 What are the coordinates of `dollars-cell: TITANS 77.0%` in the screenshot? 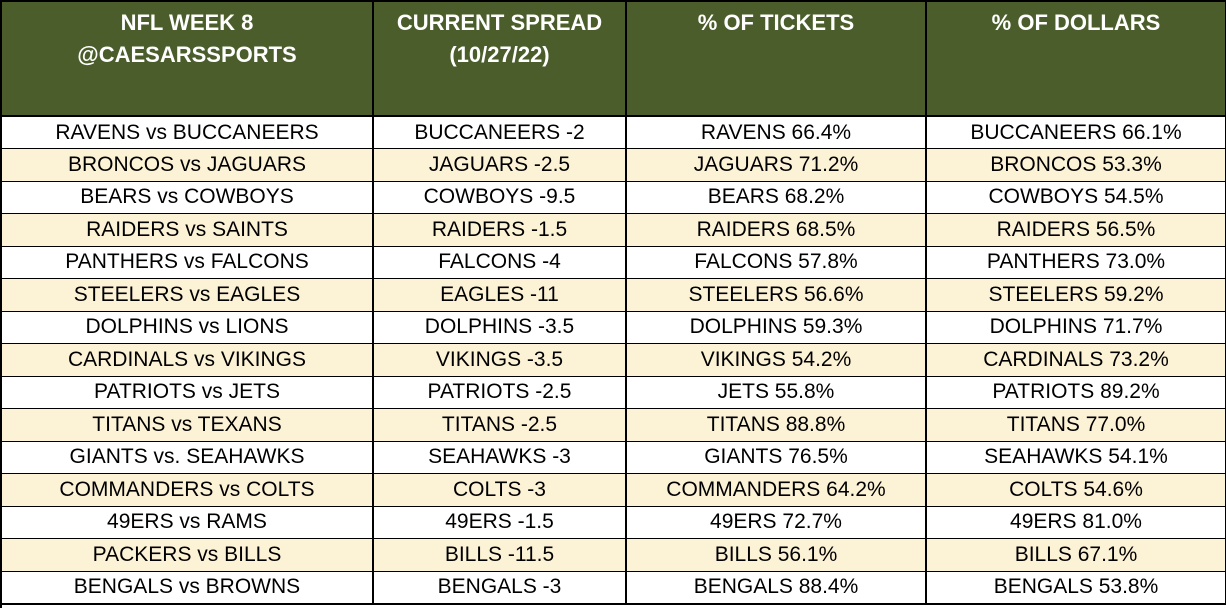 It's located at (1076, 425).